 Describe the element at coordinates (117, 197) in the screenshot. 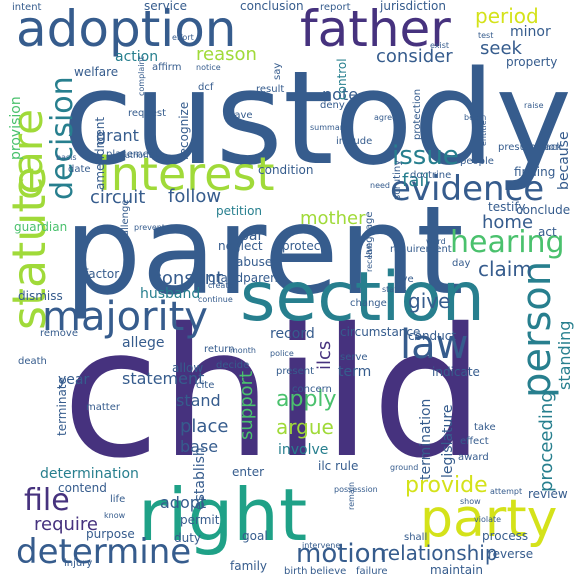

I see `cloud-word-circuit: circuit` at that location.